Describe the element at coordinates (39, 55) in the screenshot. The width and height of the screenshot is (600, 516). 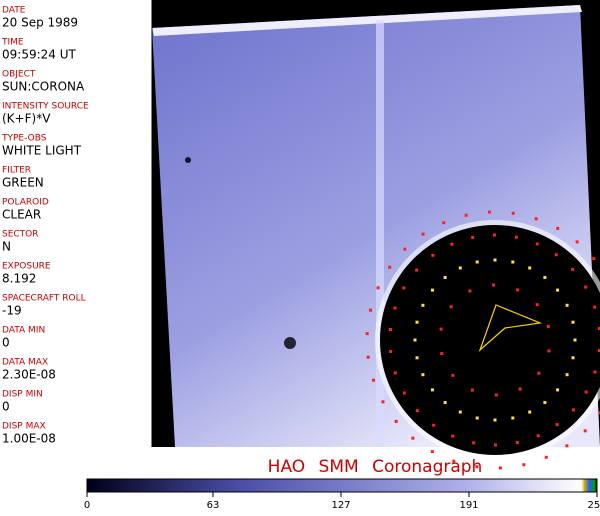
I see `field-value: 09:59:24 UT` at that location.